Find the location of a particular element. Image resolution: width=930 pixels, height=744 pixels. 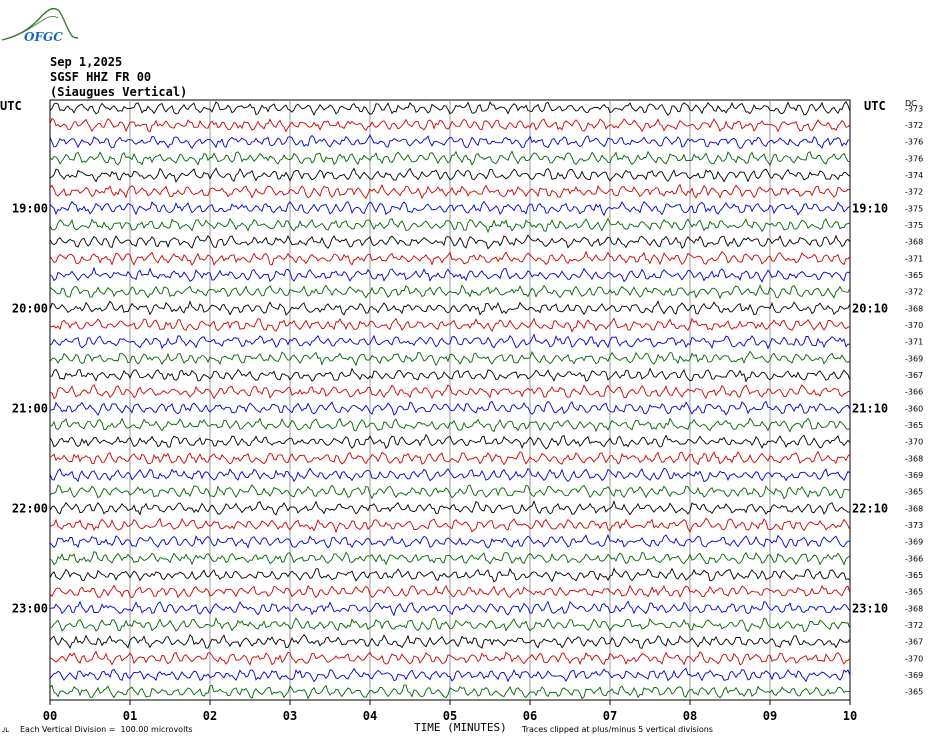

footnote-marker: ᴊʟ is located at coordinates (6, 729).